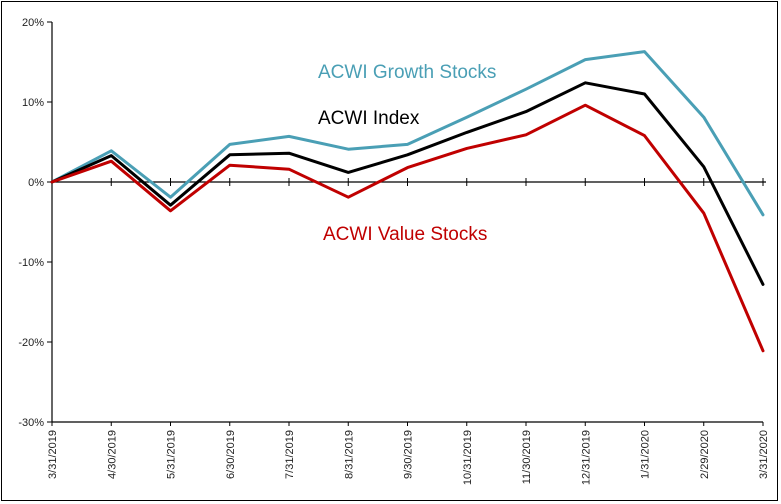 This screenshot has width=781, height=504. I want to click on x-tick-label: 8/31/2019, so click(349, 454).